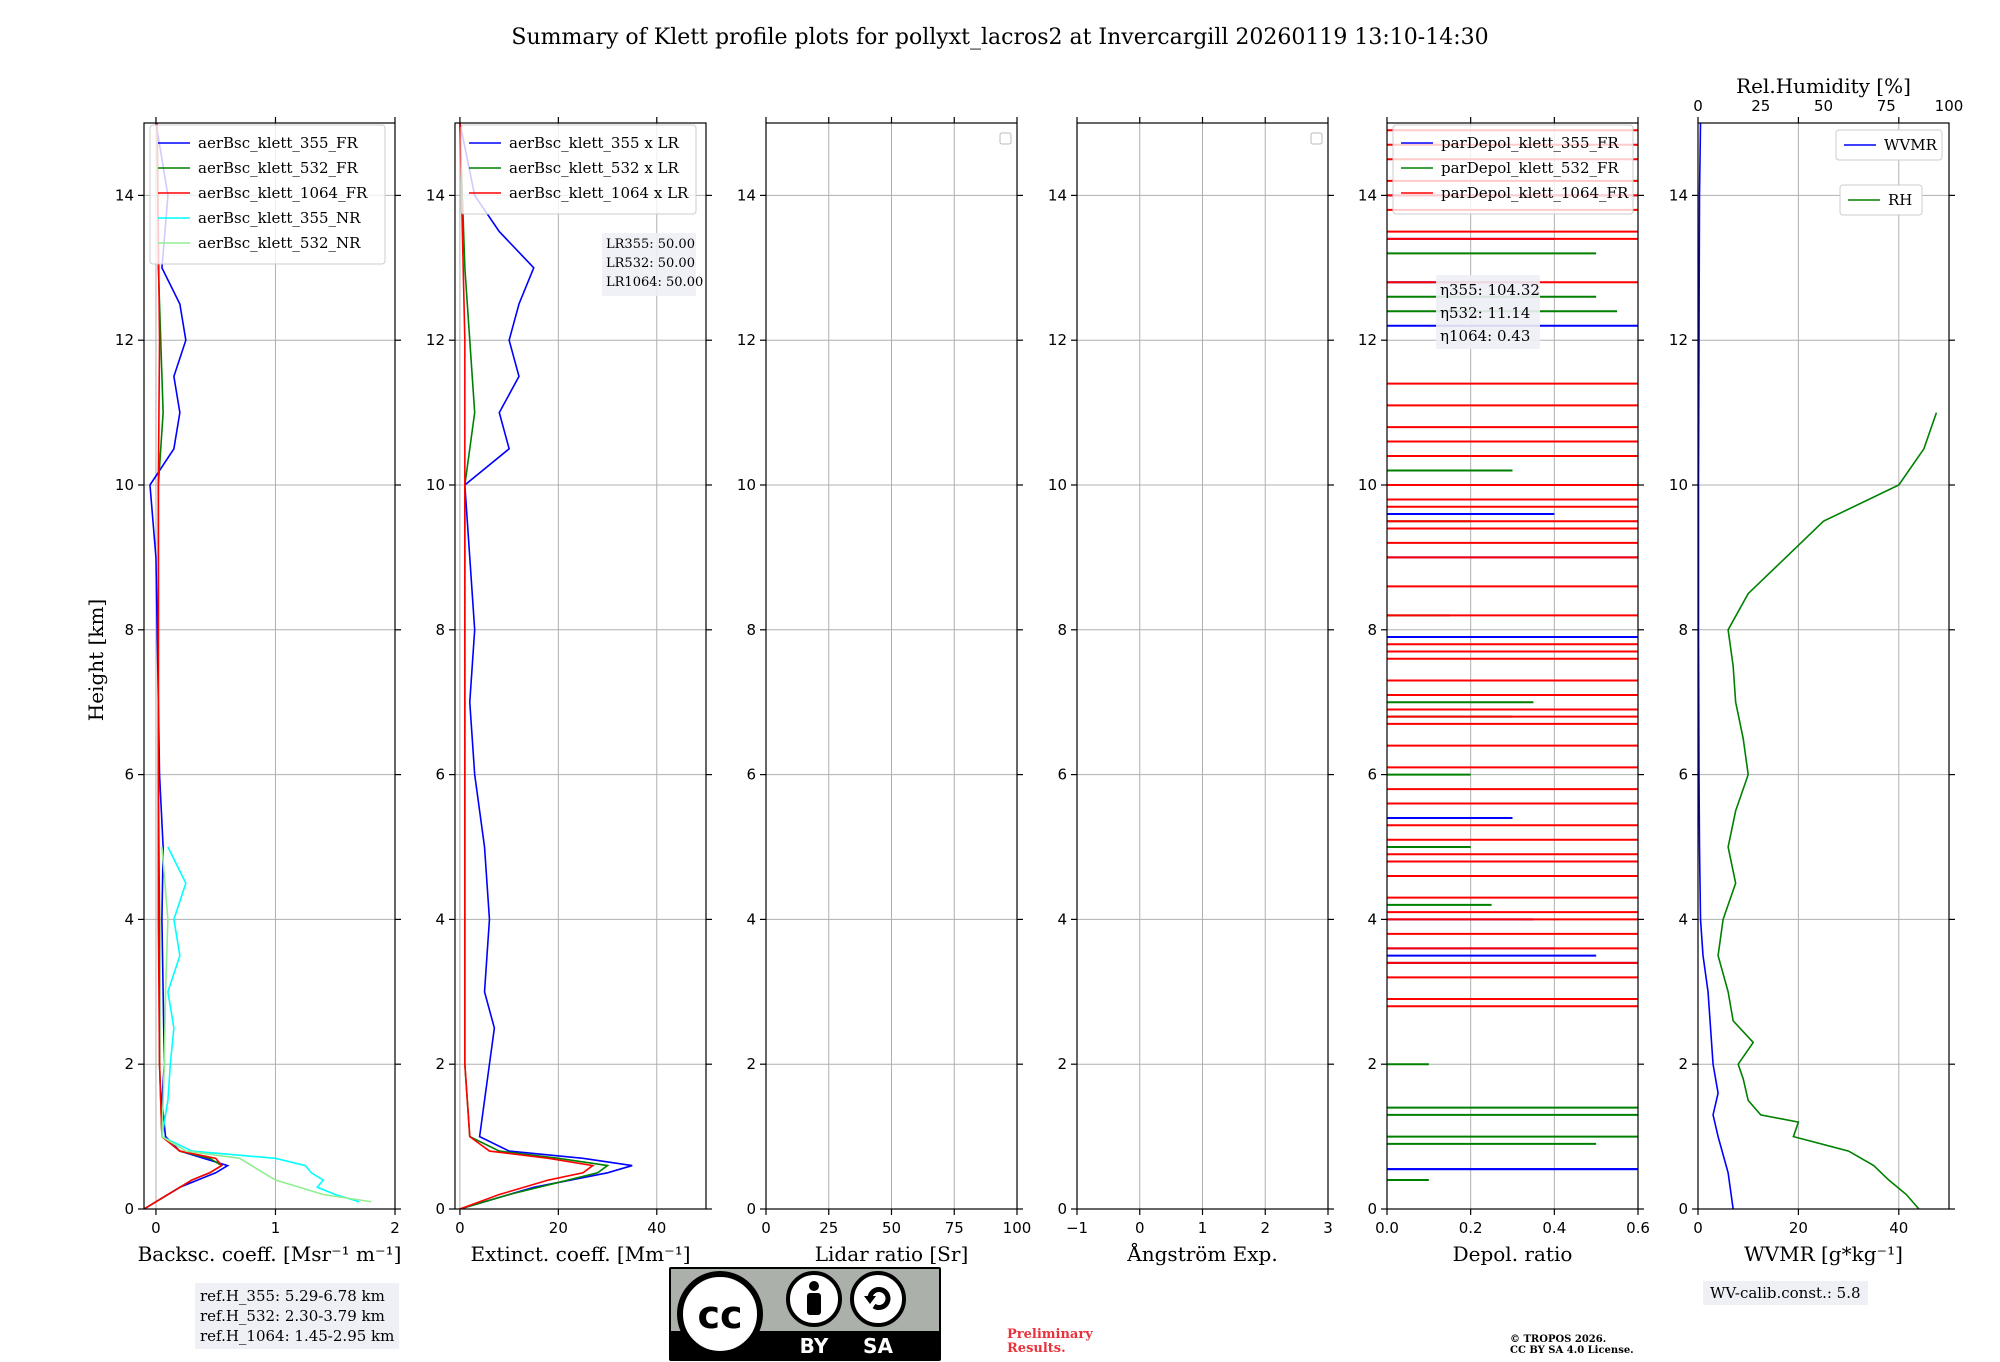 This screenshot has height=1362, width=2000. I want to click on cc-letters: cc, so click(719, 1315).